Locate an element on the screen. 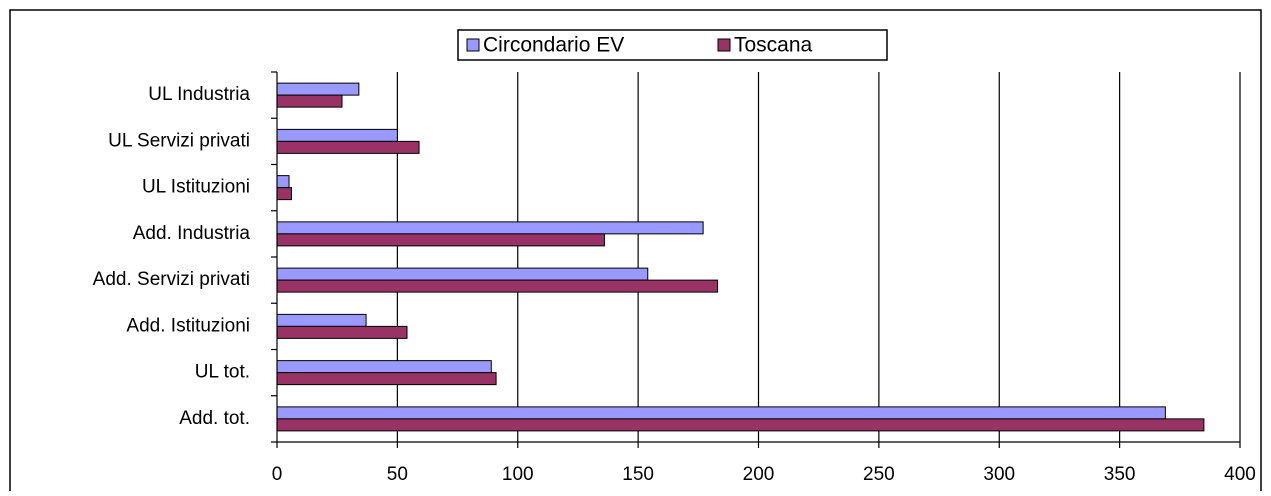 This screenshot has height=496, width=1271. y-tick-label: Add. tot. is located at coordinates (214, 418).